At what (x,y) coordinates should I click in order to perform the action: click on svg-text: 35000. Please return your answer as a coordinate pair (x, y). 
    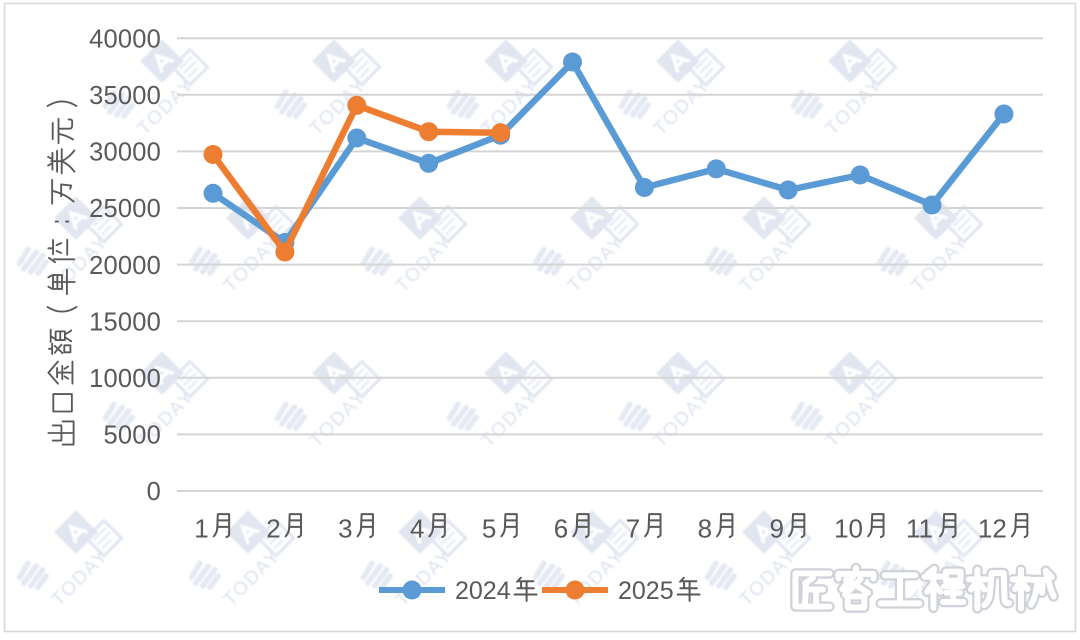
    Looking at the image, I should click on (125, 96).